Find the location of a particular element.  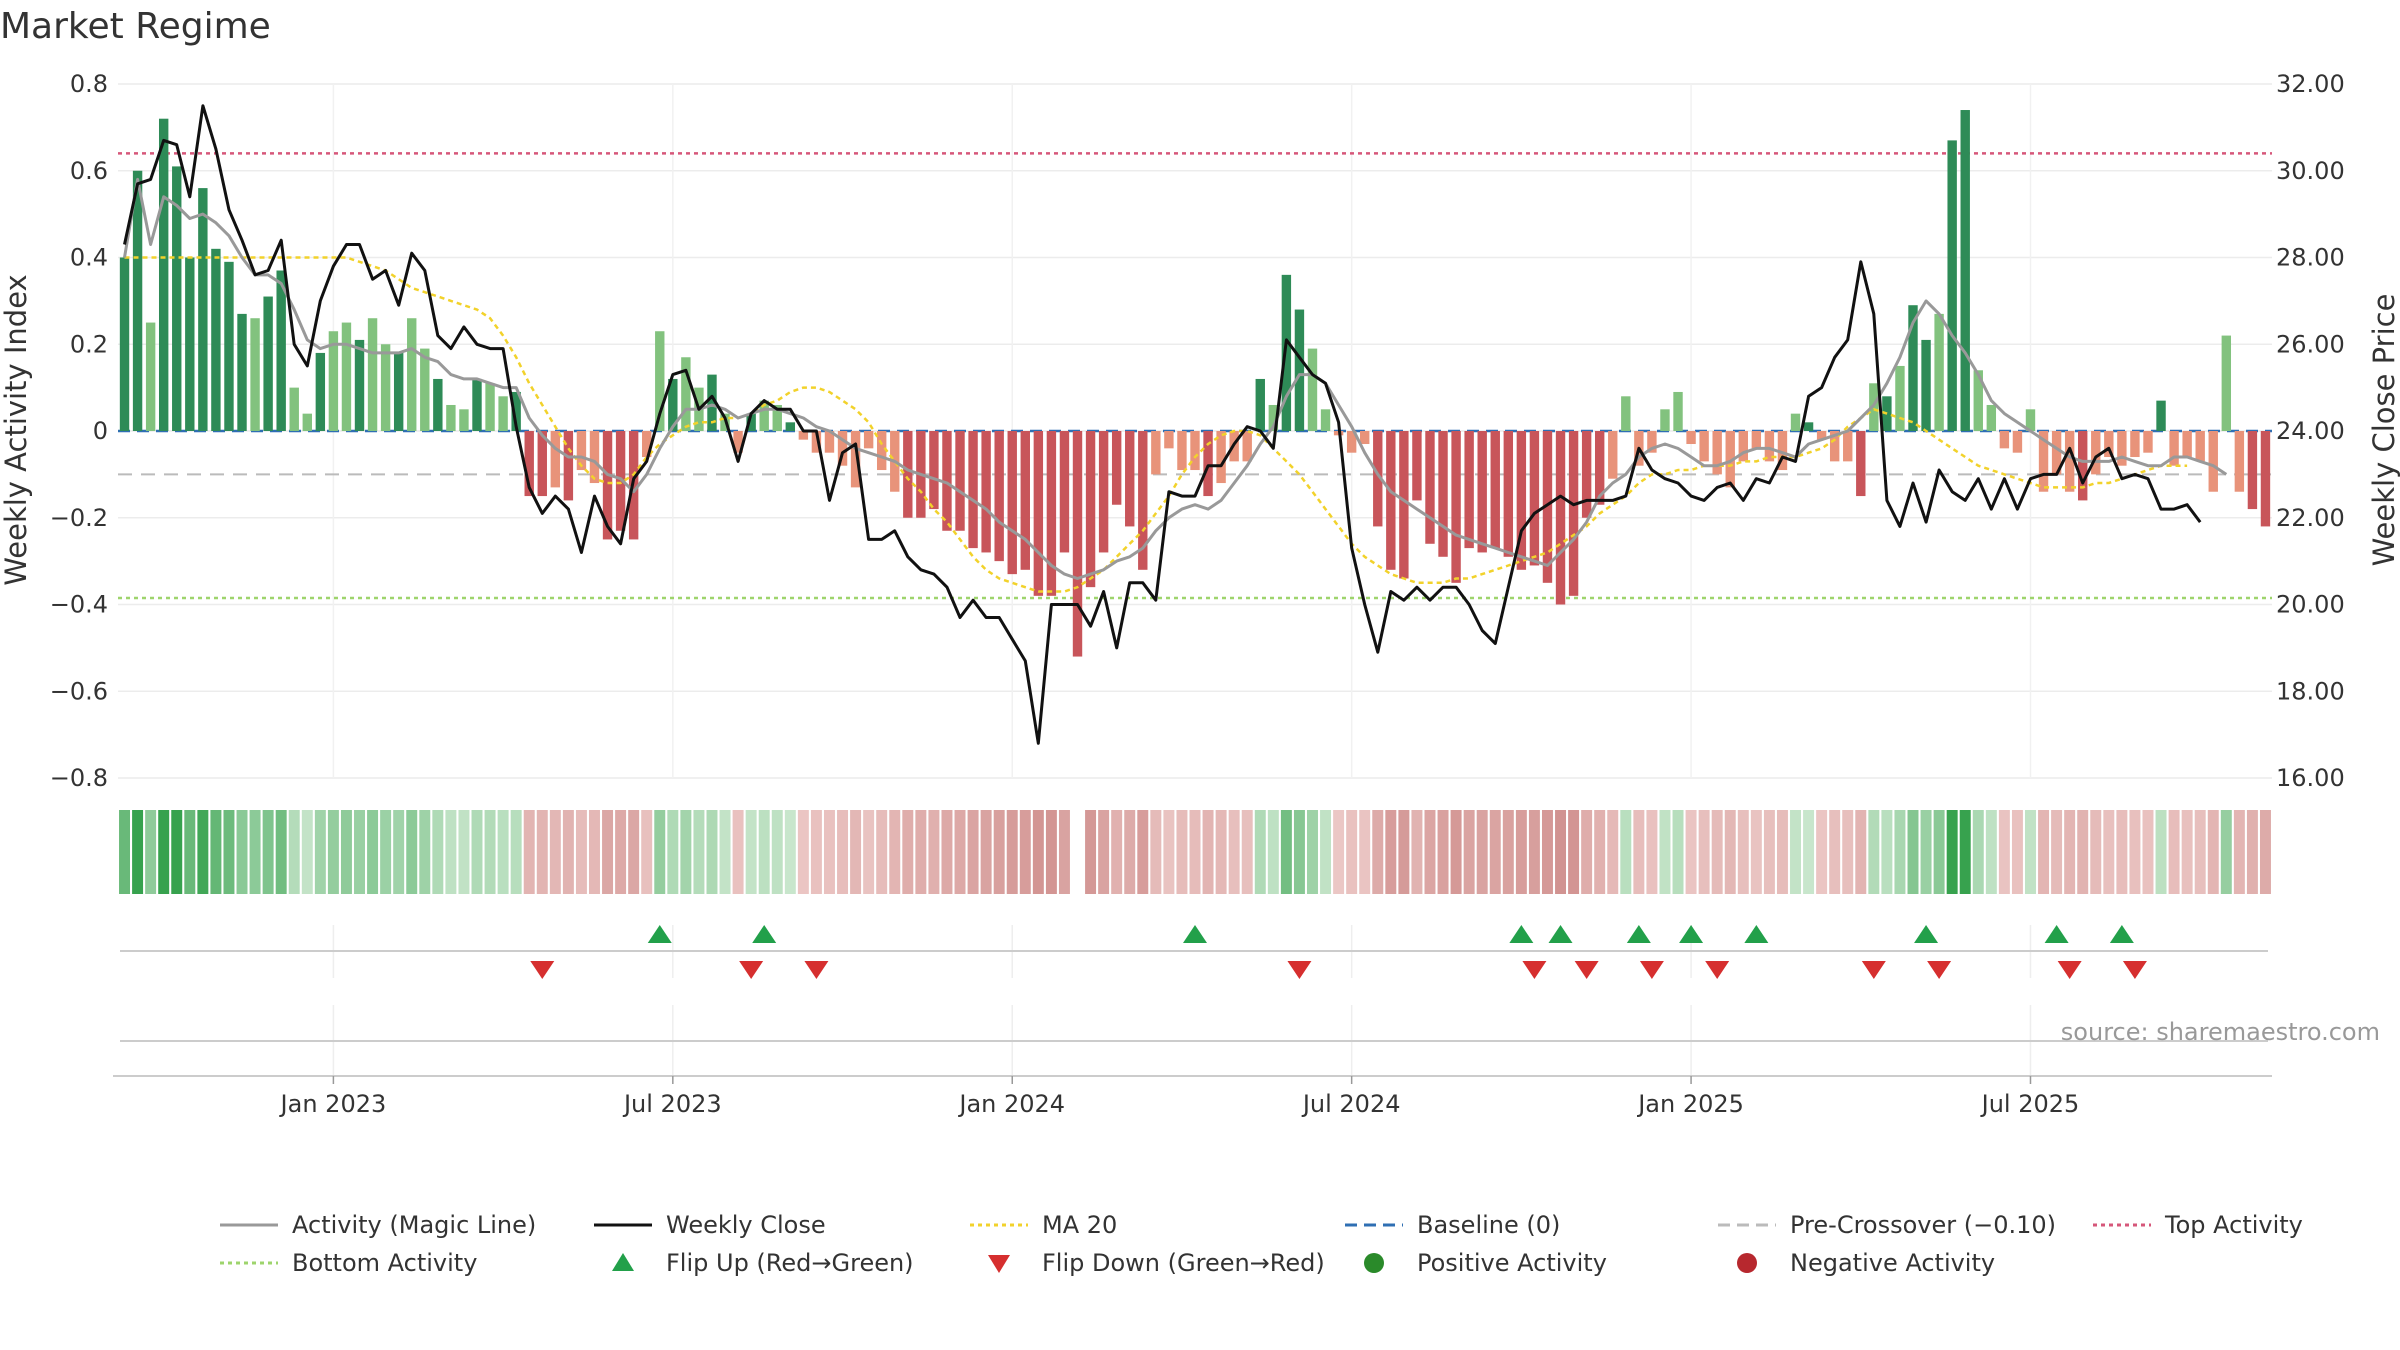

legend-item: Negative Activity is located at coordinates (1866, 1263).